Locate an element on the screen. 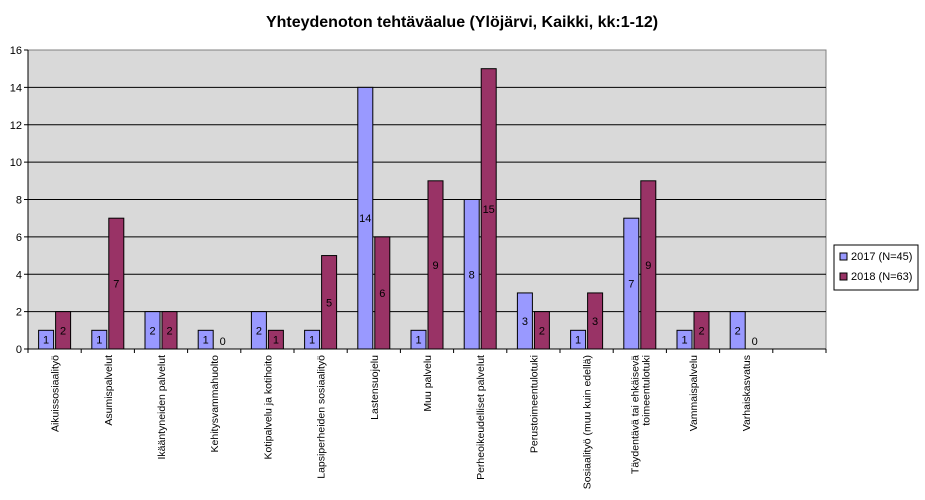 Image resolution: width=925 pixels, height=500 pixels. y-tick-label: 2 is located at coordinates (19, 313).